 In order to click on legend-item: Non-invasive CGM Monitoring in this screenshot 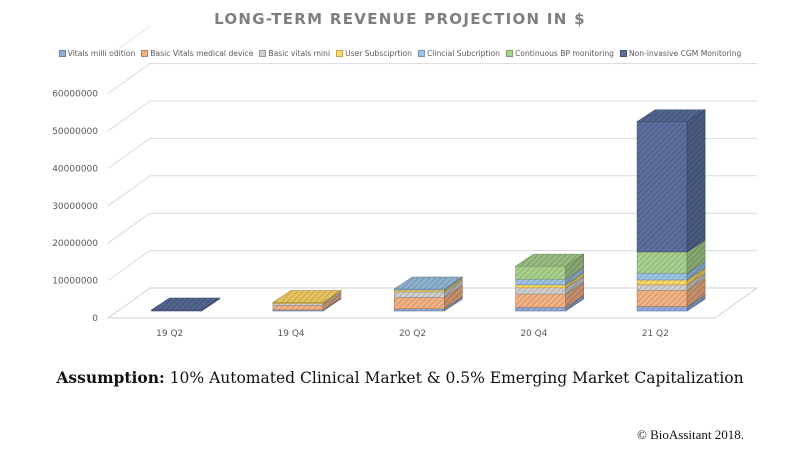, I will do `click(680, 53)`.